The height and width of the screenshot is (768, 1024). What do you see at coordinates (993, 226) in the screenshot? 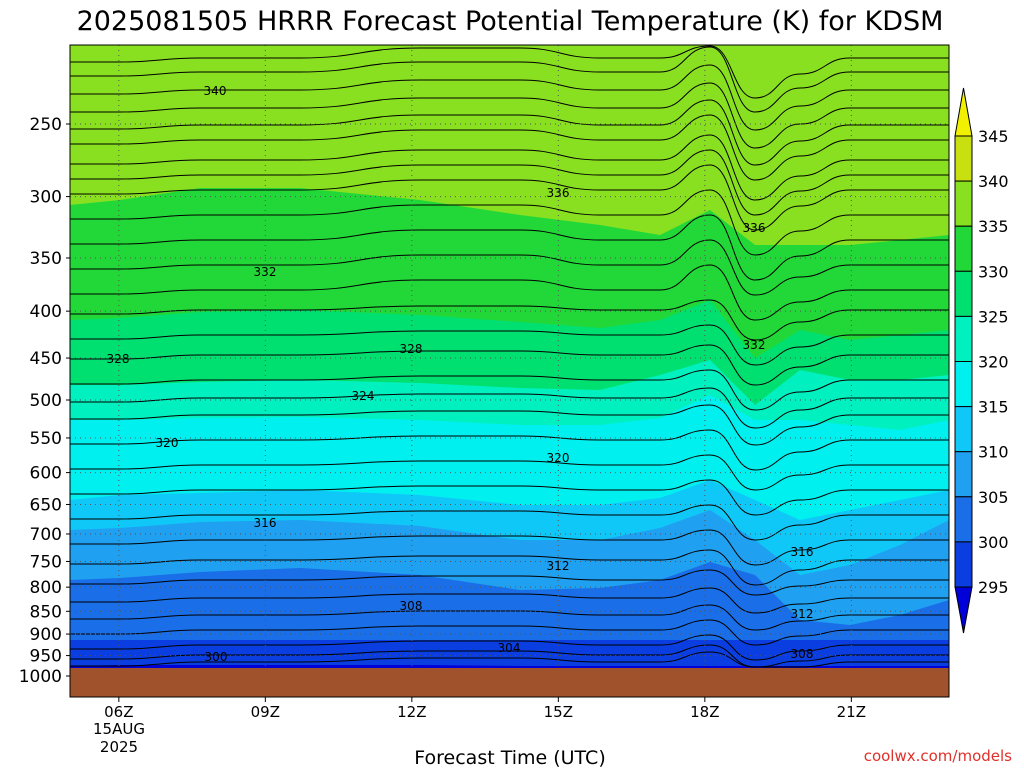
I see `colorbar-label: 335` at bounding box center [993, 226].